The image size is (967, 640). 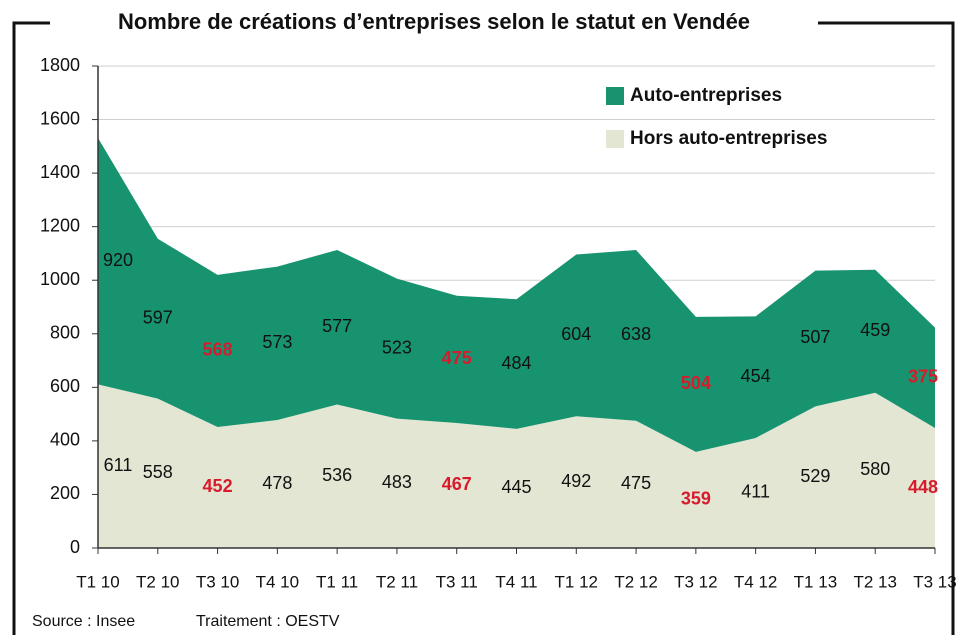 I want to click on y-tick-label: 200, so click(x=65, y=493).